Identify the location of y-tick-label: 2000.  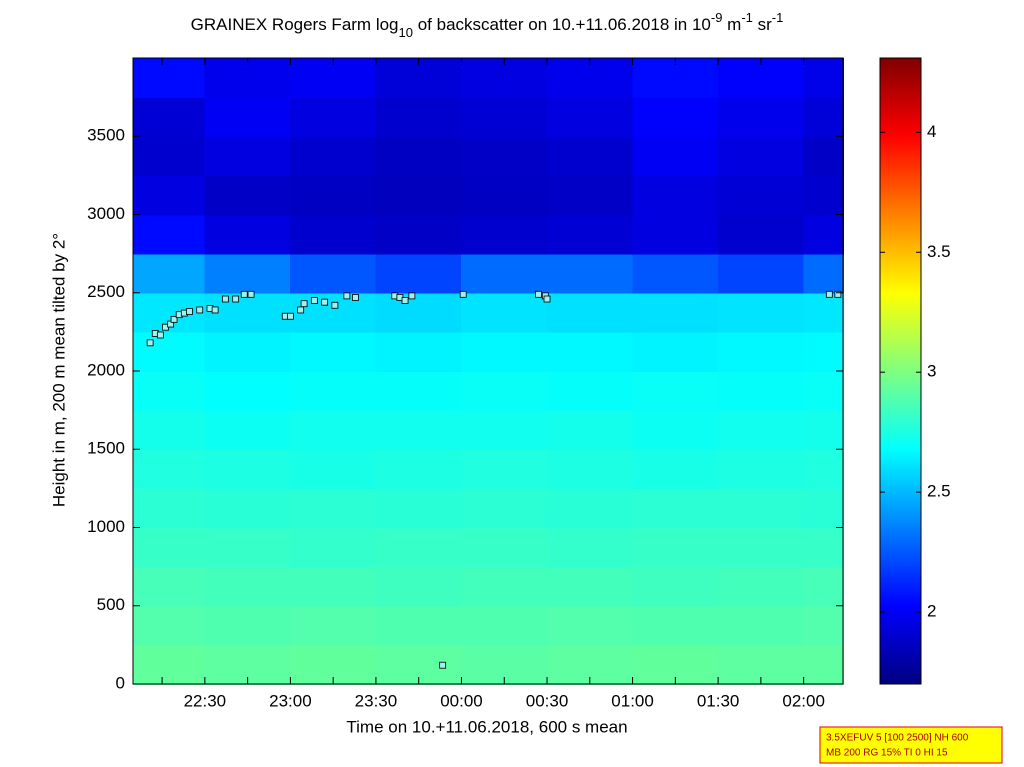
(106, 369).